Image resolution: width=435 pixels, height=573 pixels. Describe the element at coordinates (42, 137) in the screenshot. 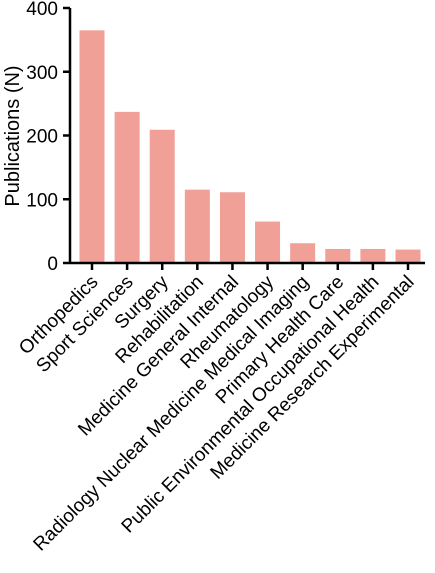

I see `y-tick-label: 200` at that location.